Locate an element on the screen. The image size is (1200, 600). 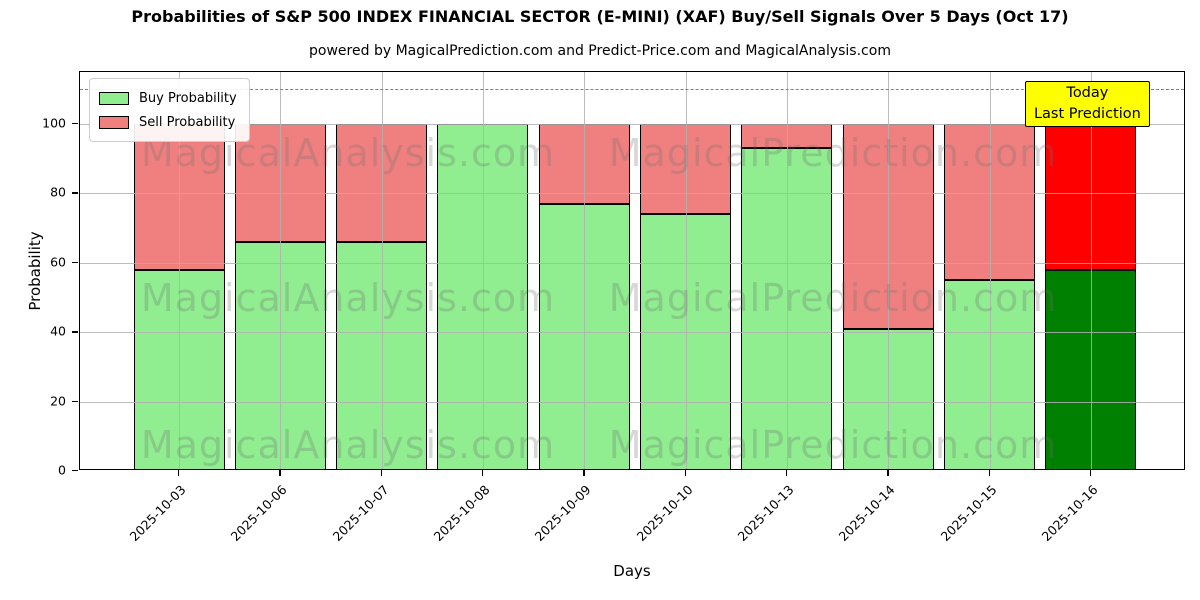
y-tick-label: 100 is located at coordinates (54, 123).